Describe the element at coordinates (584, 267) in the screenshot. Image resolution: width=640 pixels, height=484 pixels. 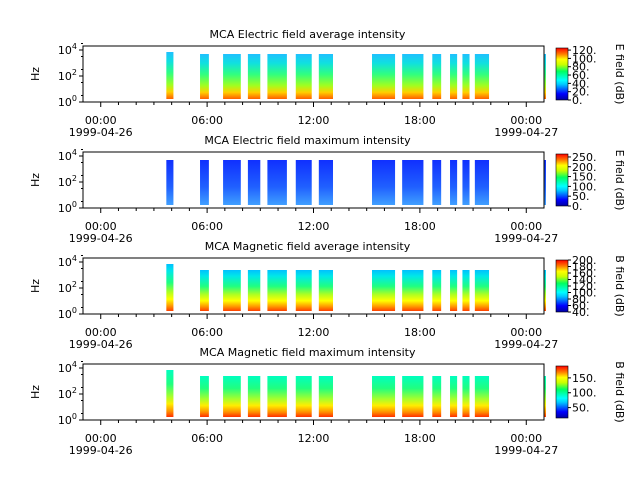
I see `colorbar-tick-label: 180.` at that location.